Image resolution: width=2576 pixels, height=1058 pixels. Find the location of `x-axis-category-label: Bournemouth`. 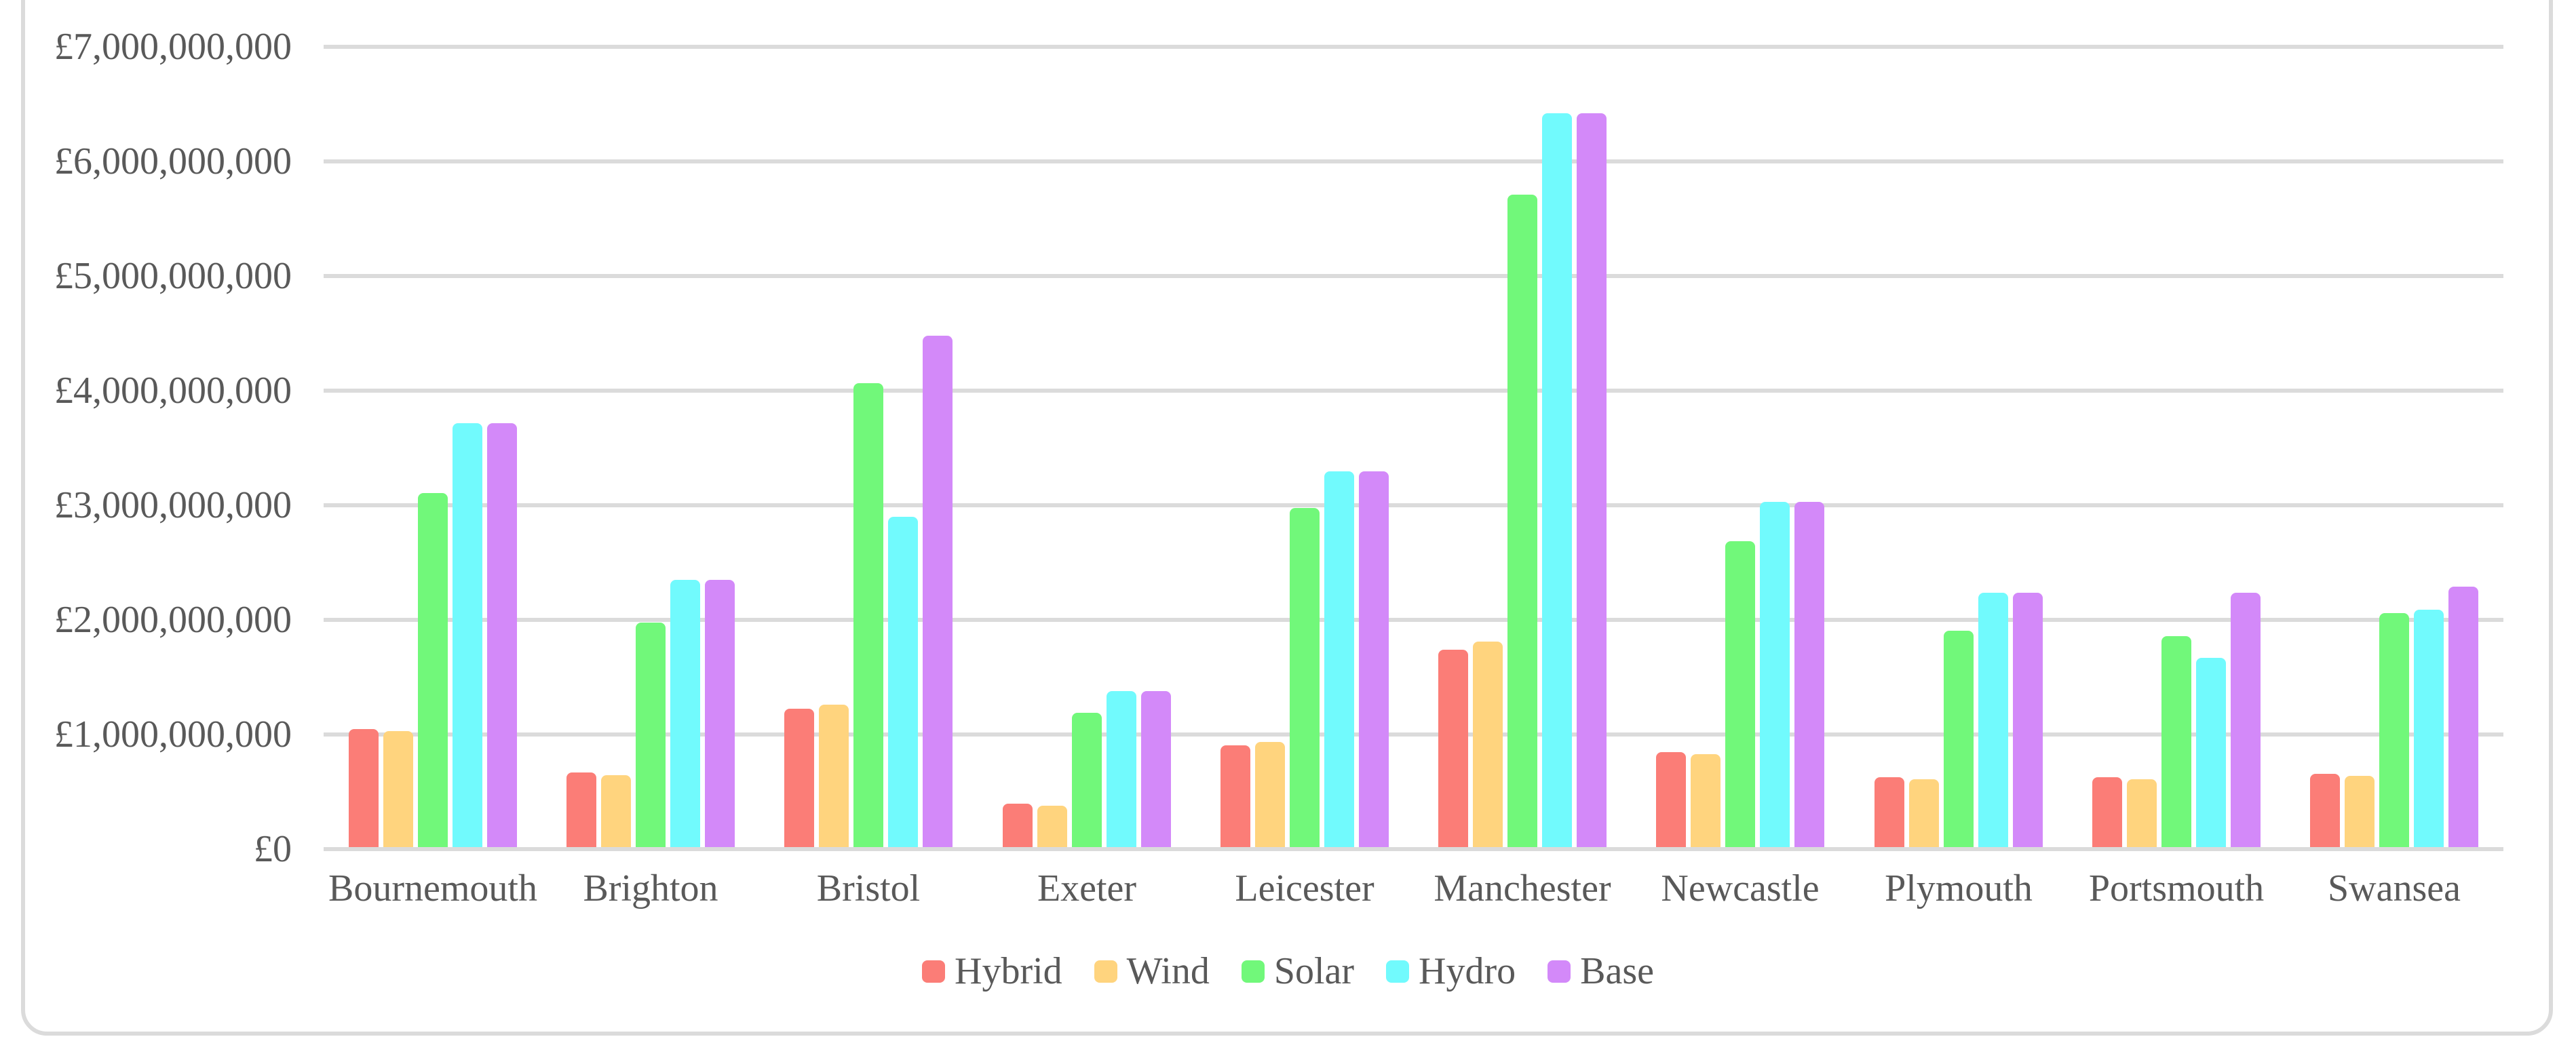

x-axis-category-label: Bournemouth is located at coordinates (432, 888).